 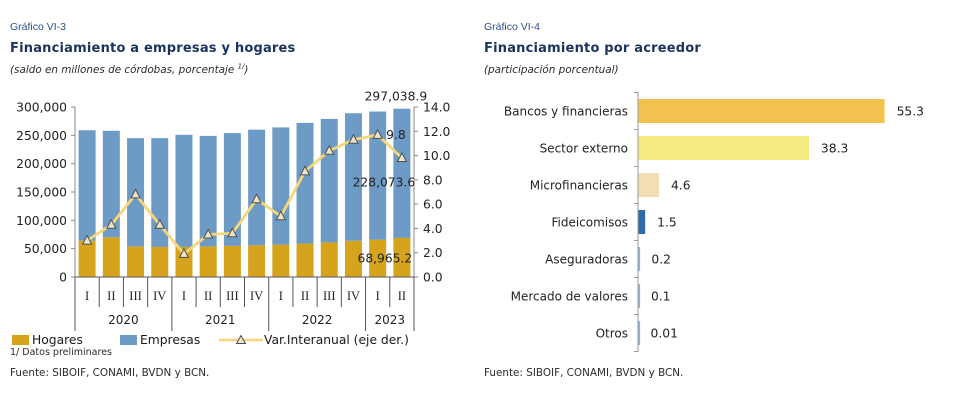 What do you see at coordinates (433, 229) in the screenshot?
I see `right-y-tick-label: 4.0` at bounding box center [433, 229].